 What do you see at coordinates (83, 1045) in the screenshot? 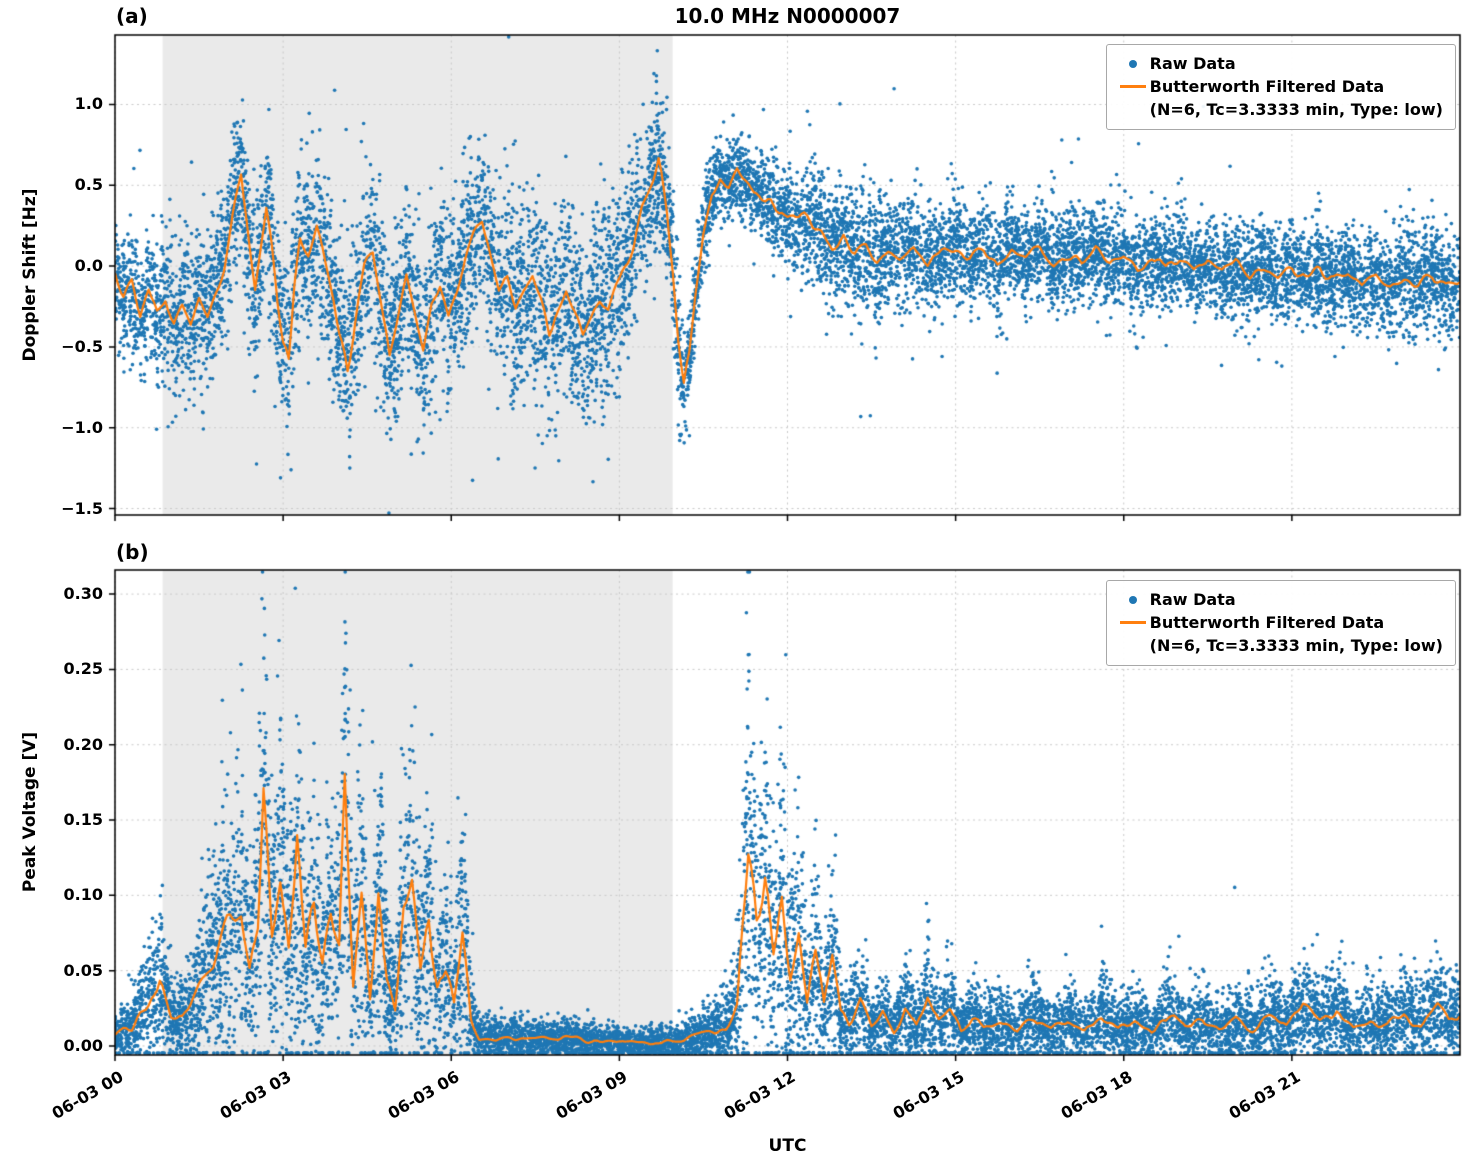
I see `y-tick-label: 0.00` at bounding box center [83, 1045].